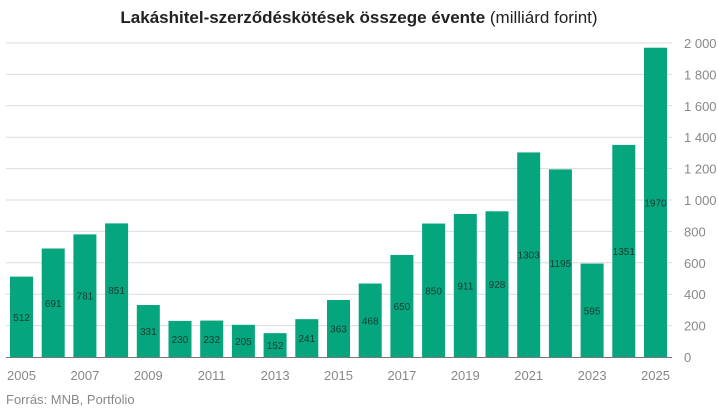 The height and width of the screenshot is (415, 718). What do you see at coordinates (687, 357) in the screenshot?
I see `y-tick-label: 0` at bounding box center [687, 357].